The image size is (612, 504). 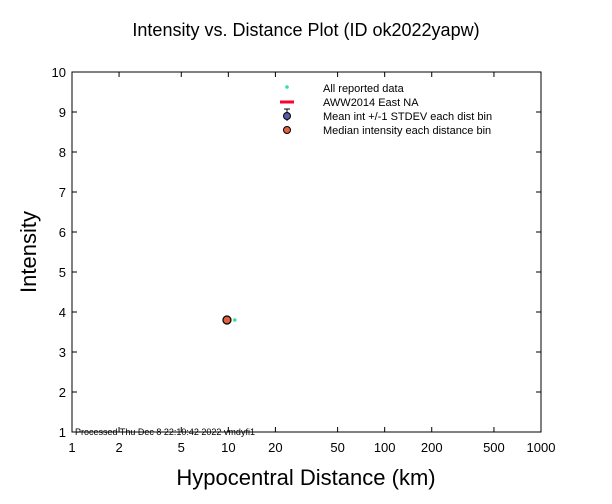 What do you see at coordinates (62, 112) in the screenshot?
I see `y-tick-label: 9` at bounding box center [62, 112].